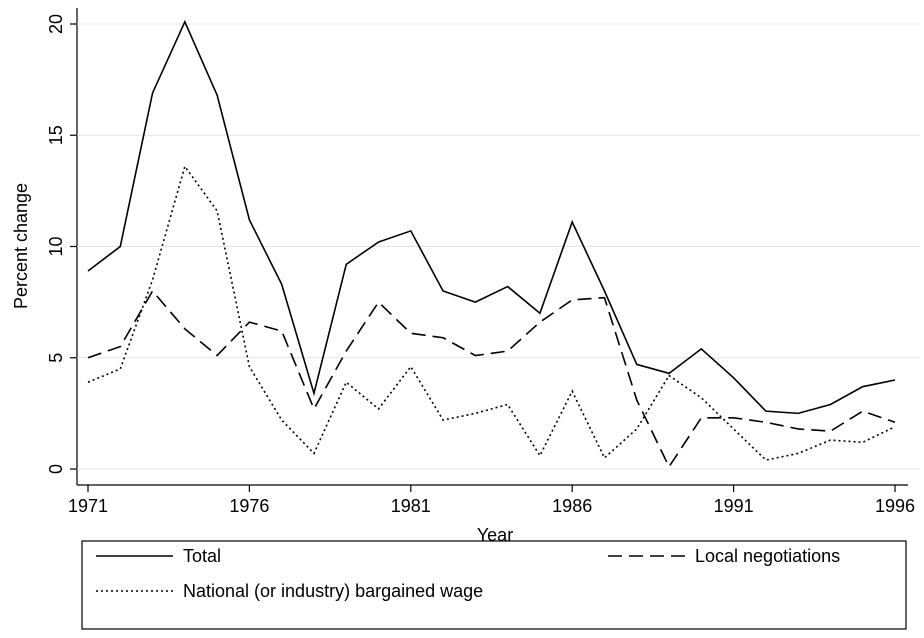  What do you see at coordinates (494, 585) in the screenshot?
I see `legend-box` at bounding box center [494, 585].